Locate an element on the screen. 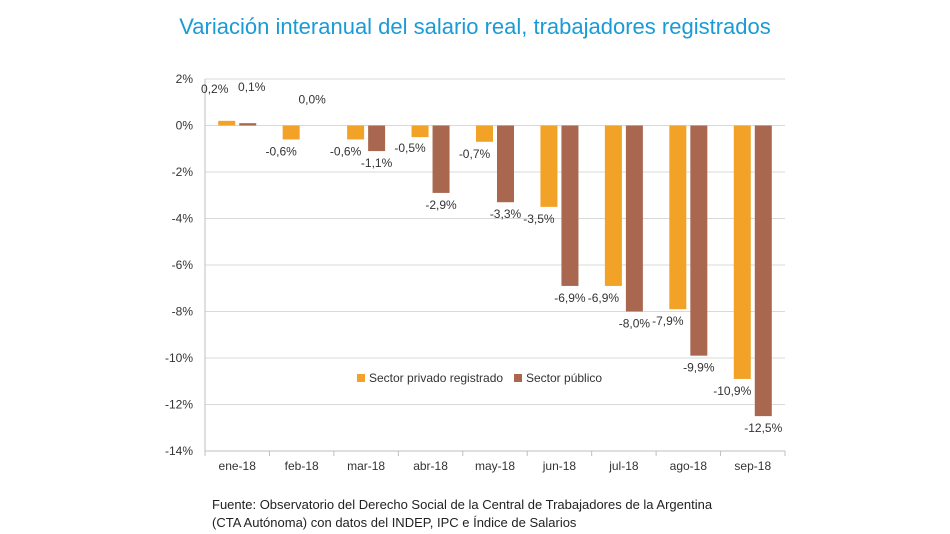  x-tick-label: jul-18 is located at coordinates (623, 466).